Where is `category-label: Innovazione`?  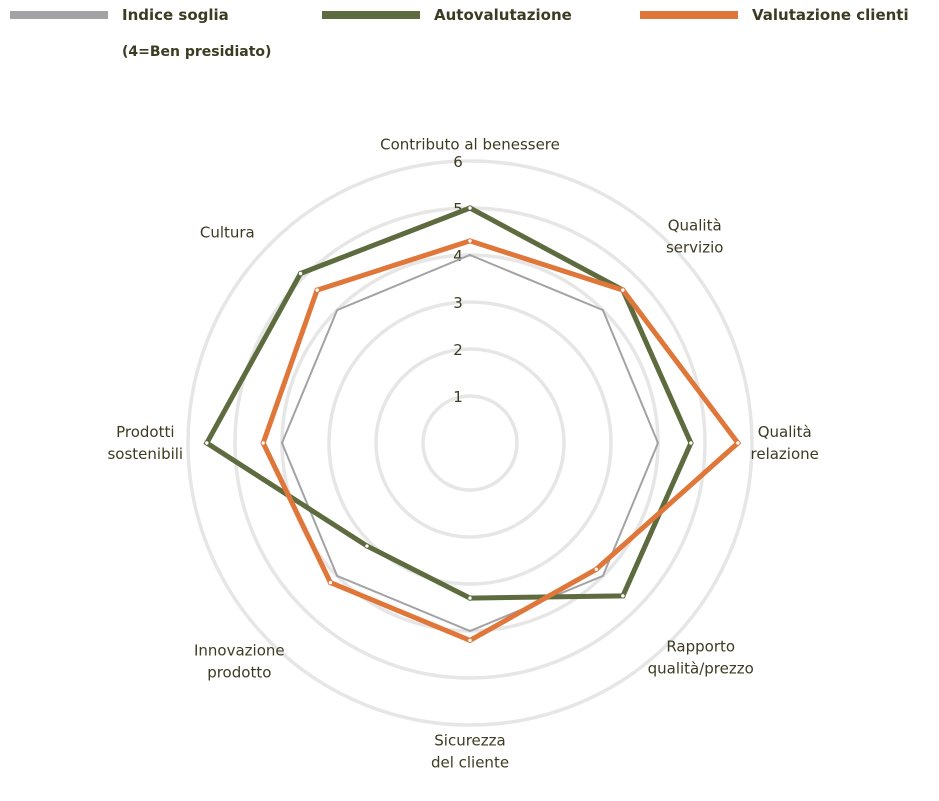 category-label: Innovazione is located at coordinates (239, 651).